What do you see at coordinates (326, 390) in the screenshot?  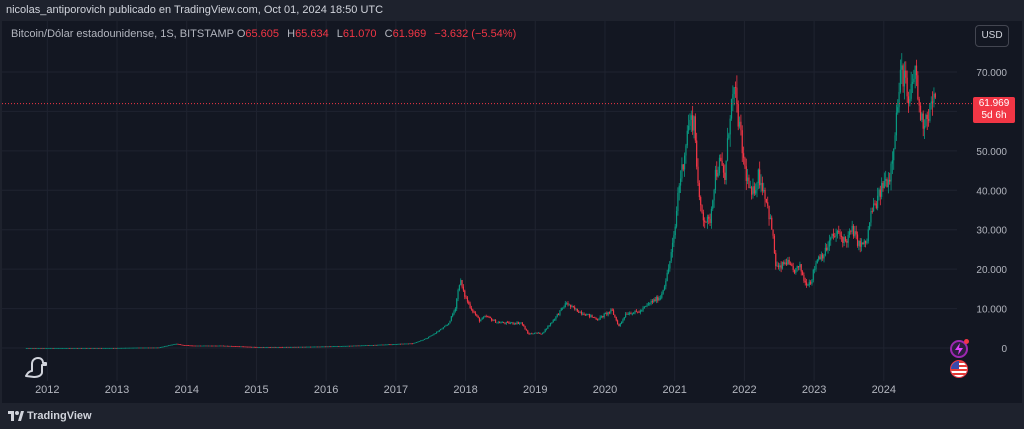 I see `x-tick-label: 2016` at bounding box center [326, 390].